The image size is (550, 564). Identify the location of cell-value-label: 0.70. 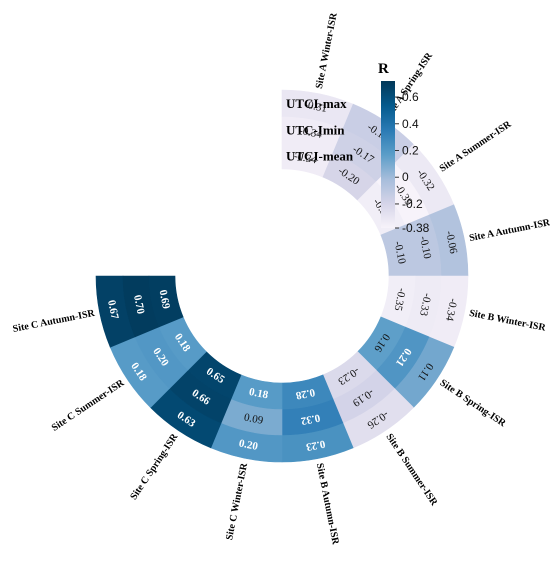
(139, 305).